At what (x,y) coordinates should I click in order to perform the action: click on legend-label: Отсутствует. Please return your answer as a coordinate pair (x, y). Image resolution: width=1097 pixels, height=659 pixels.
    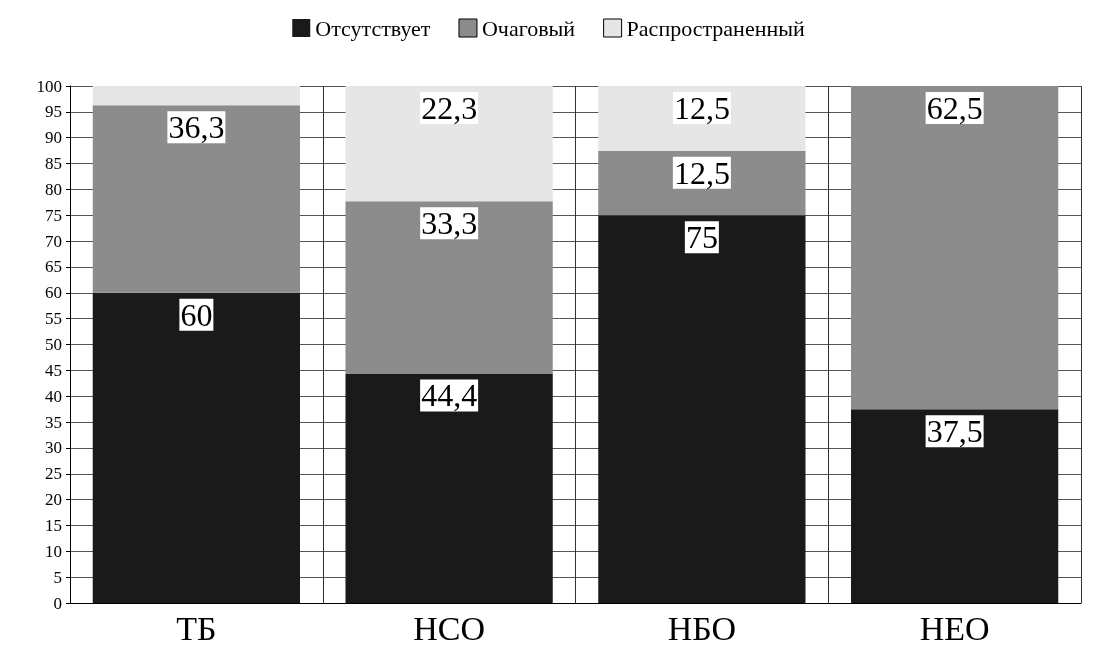
    Looking at the image, I should click on (373, 28).